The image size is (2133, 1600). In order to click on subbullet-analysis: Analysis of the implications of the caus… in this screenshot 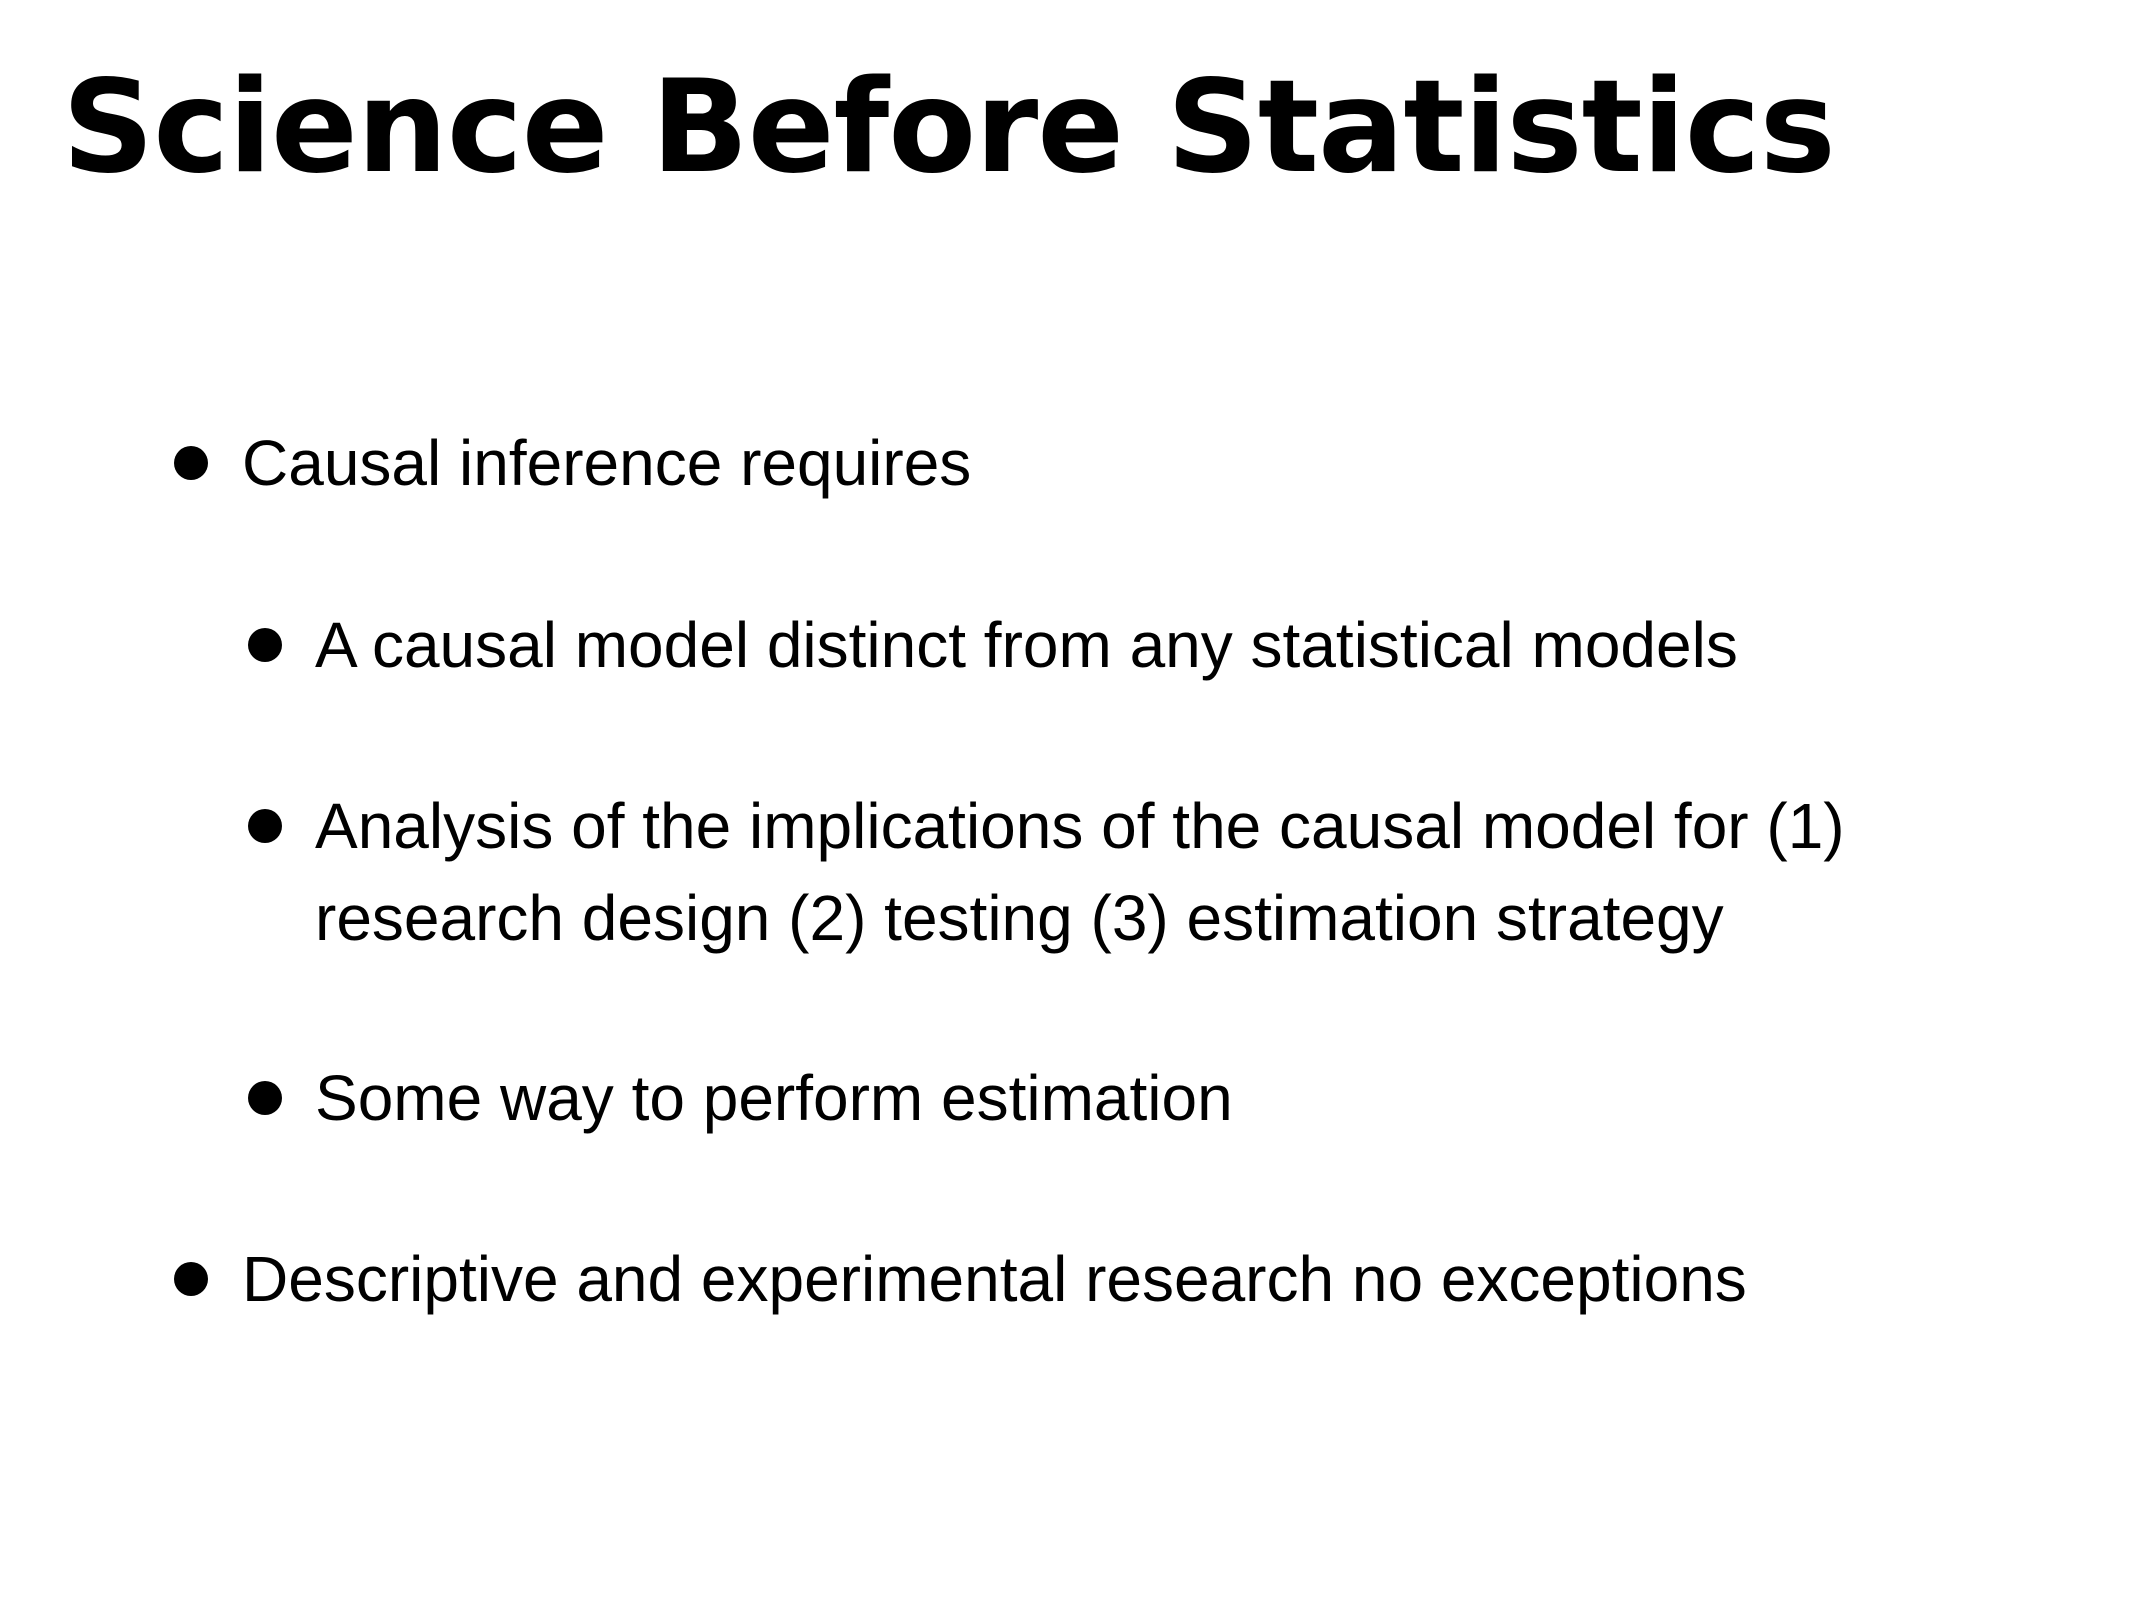, I will do `click(1066, 872)`.